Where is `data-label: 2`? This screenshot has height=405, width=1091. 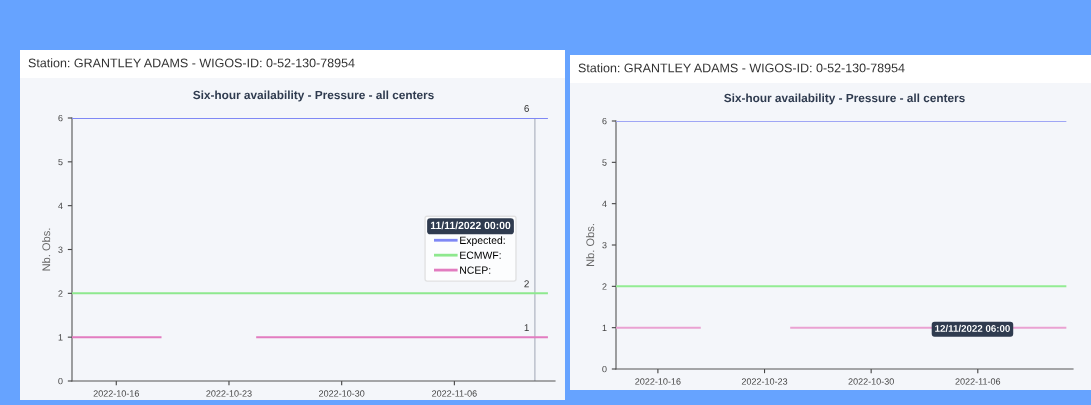 data-label: 2 is located at coordinates (526, 284).